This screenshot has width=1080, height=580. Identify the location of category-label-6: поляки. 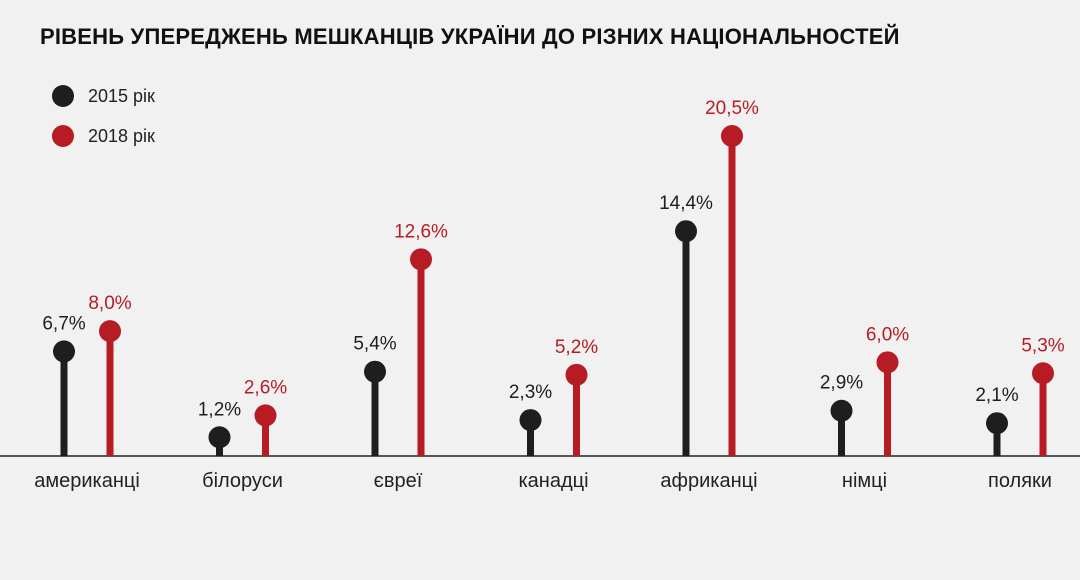
(1020, 481).